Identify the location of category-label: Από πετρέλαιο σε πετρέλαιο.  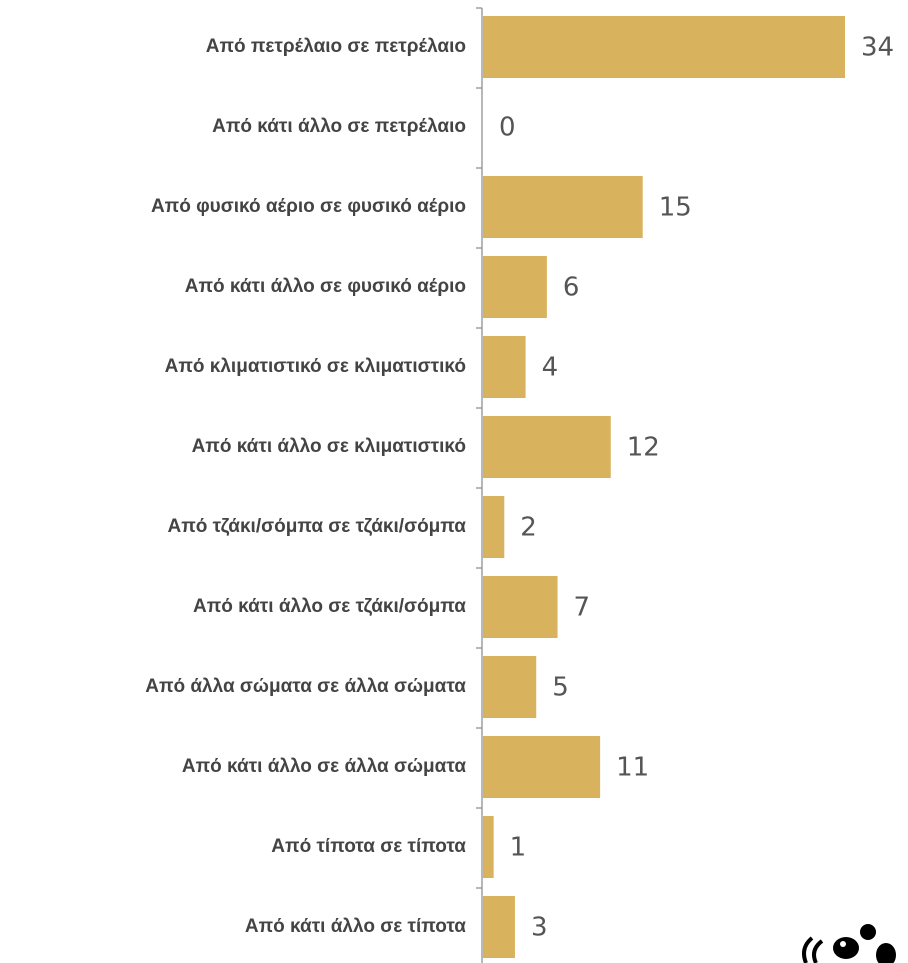
(336, 46).